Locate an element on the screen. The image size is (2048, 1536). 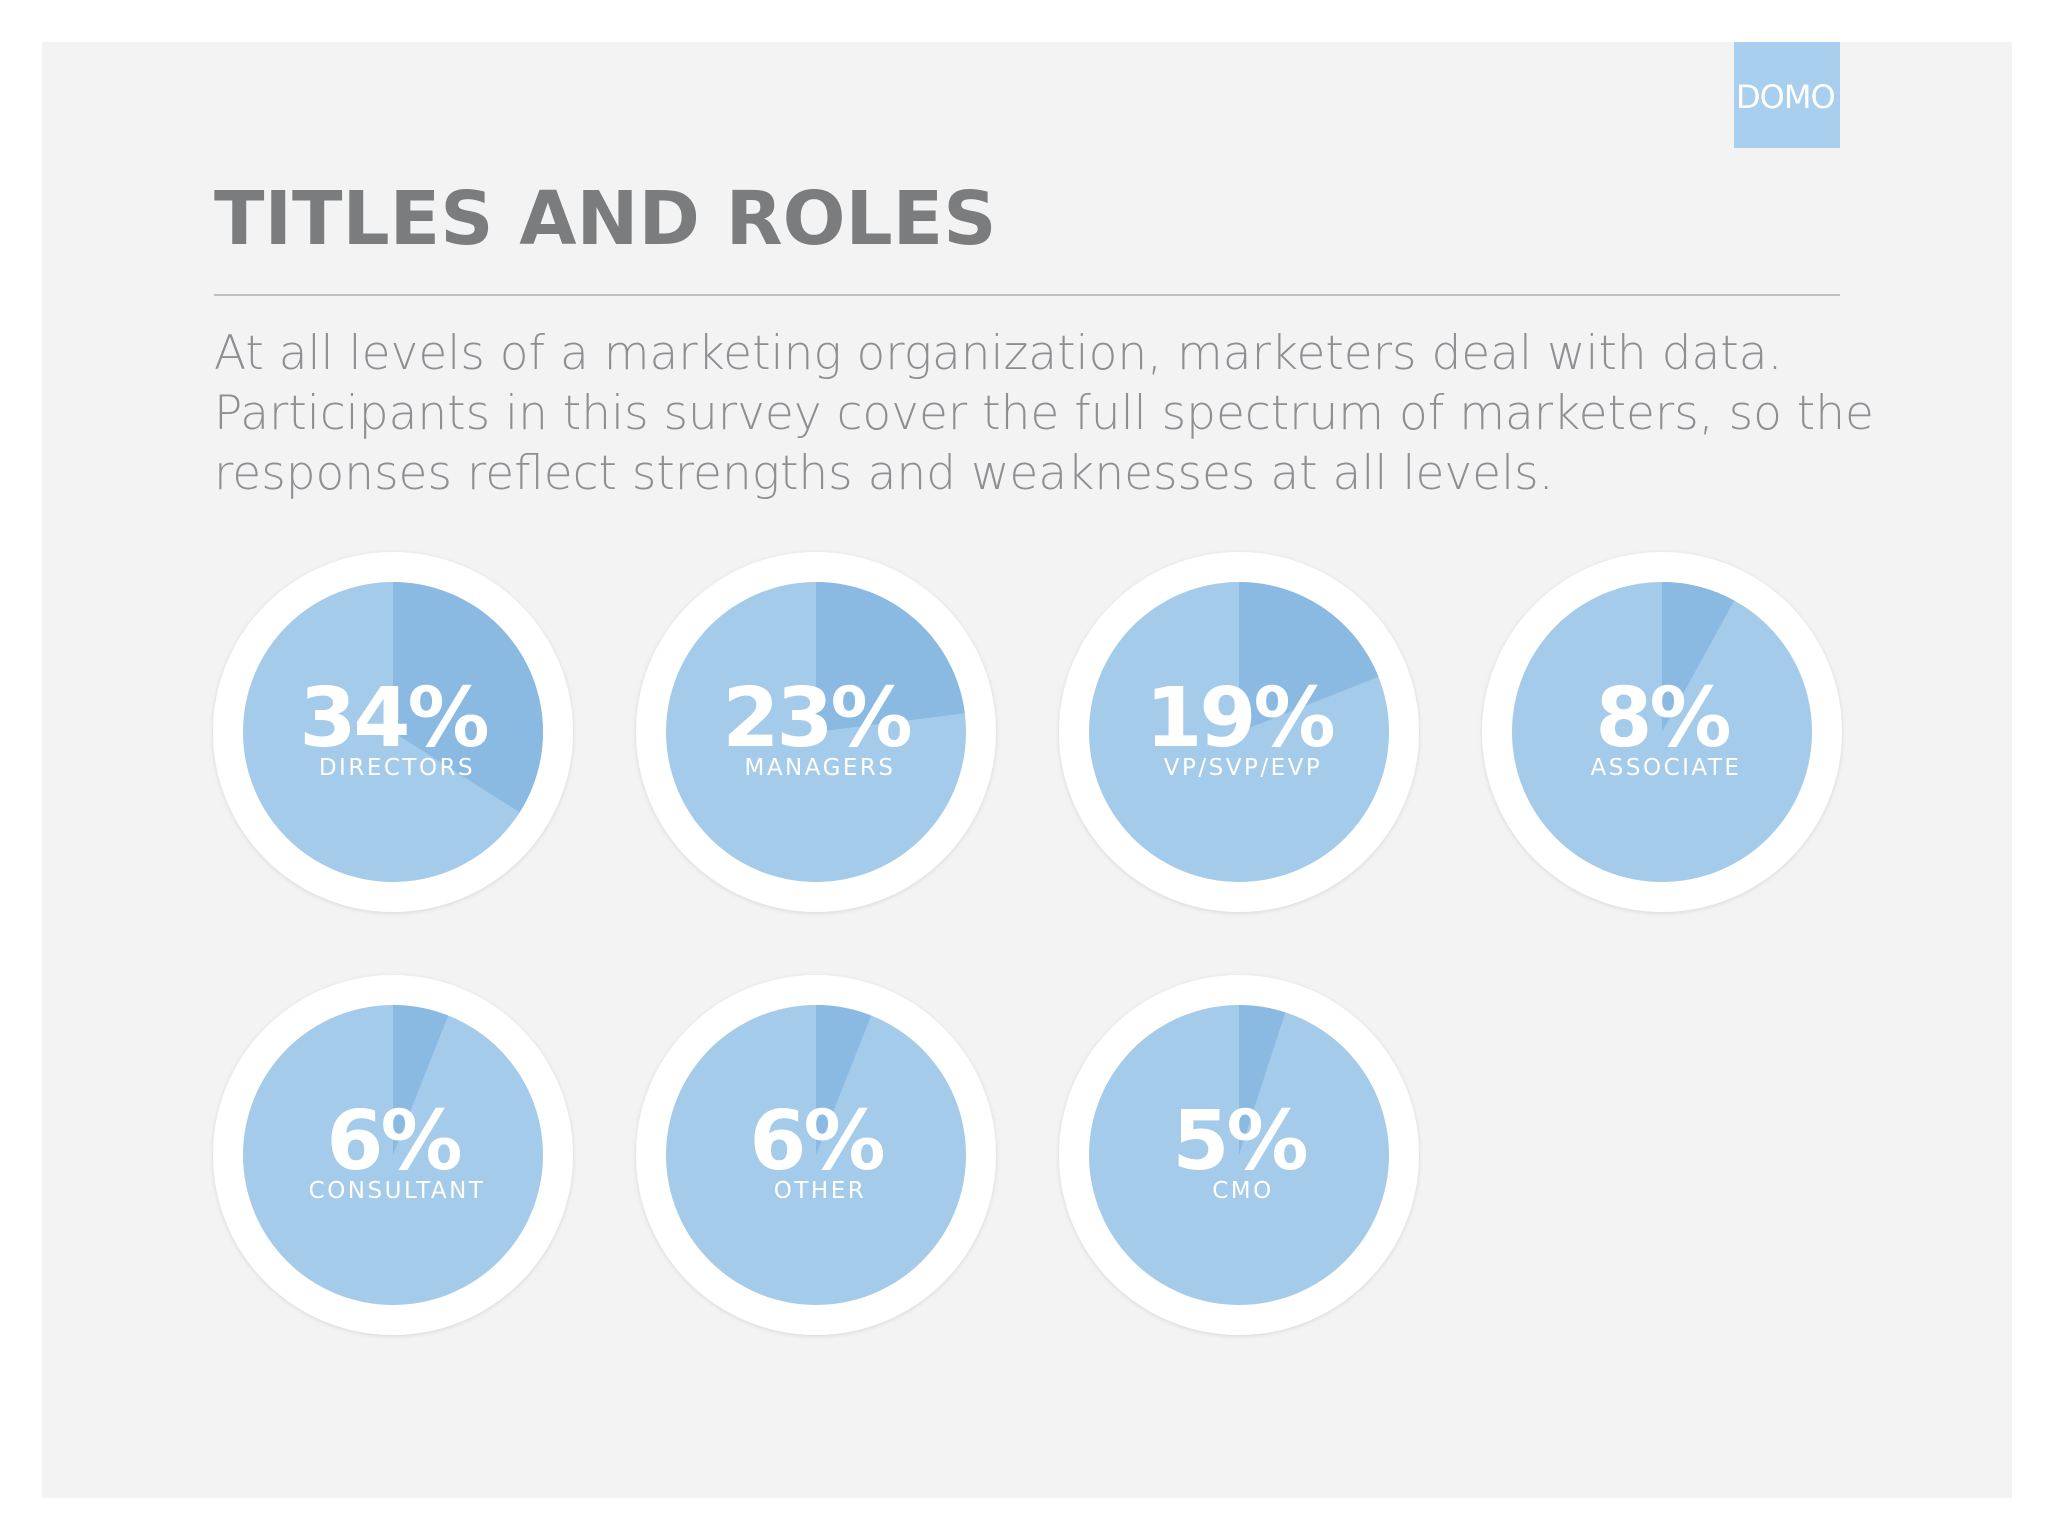
pie-associate: 8%ASSOCIATE is located at coordinates (1662, 732).